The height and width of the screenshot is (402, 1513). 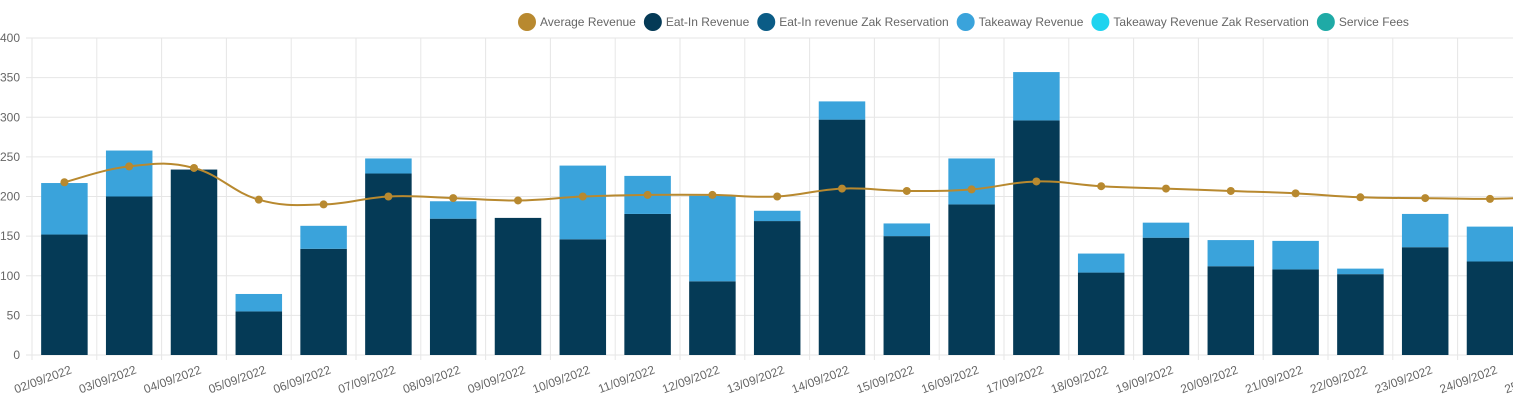 What do you see at coordinates (1508, 380) in the screenshot?
I see `x-tick-label: 25/09/2022` at bounding box center [1508, 380].